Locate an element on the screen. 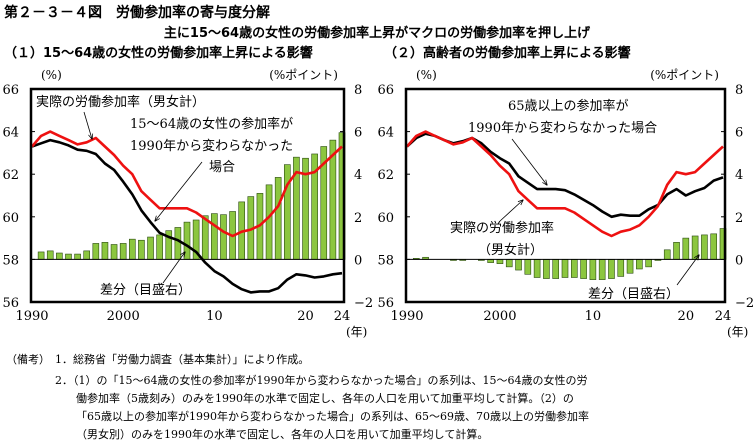 This screenshot has height=444, width=754. y-right-tick-label: −2 is located at coordinates (363, 303).